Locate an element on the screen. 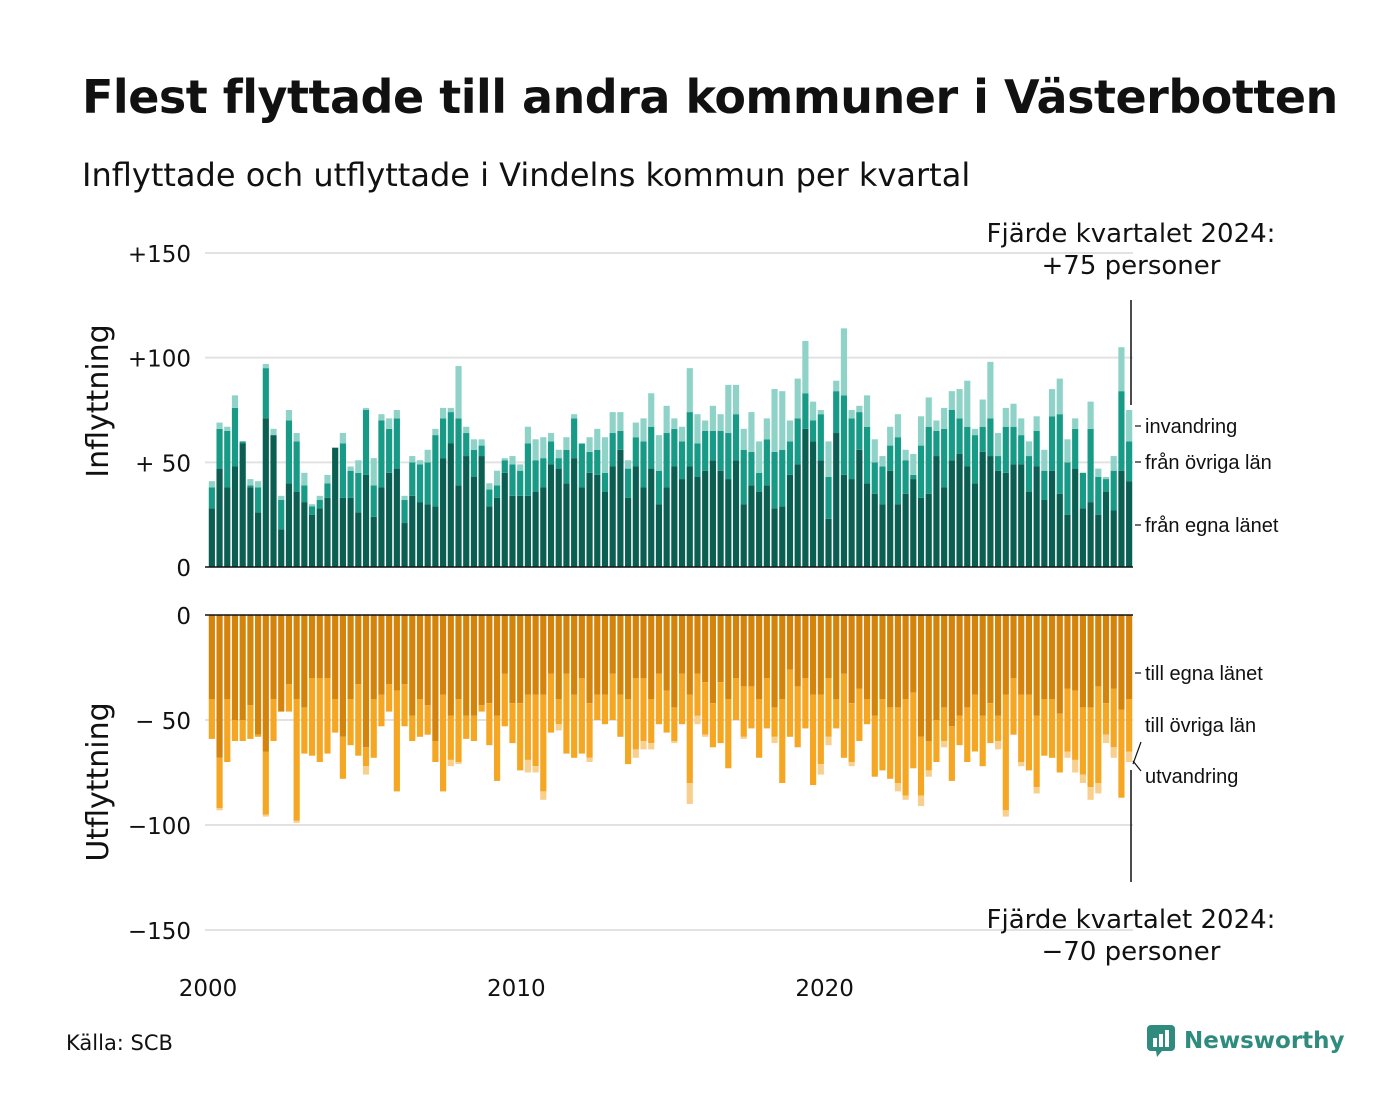  series-leader is located at coordinates (1137, 753).